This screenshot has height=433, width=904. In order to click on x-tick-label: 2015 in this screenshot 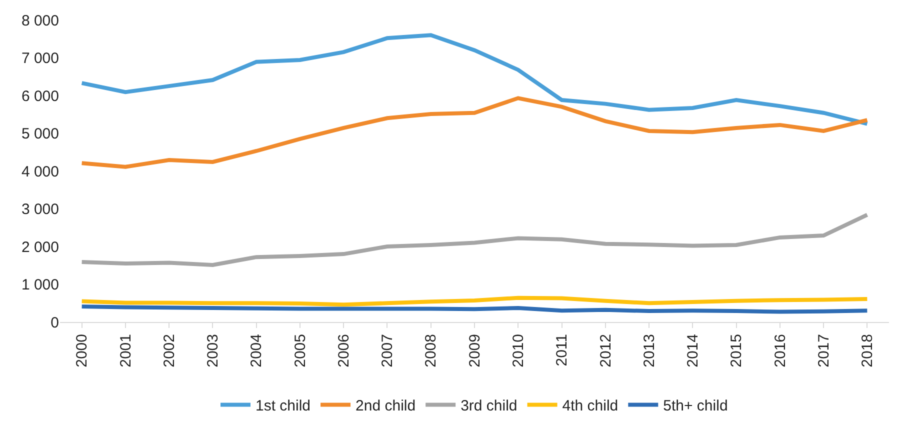, I will do `click(737, 351)`.